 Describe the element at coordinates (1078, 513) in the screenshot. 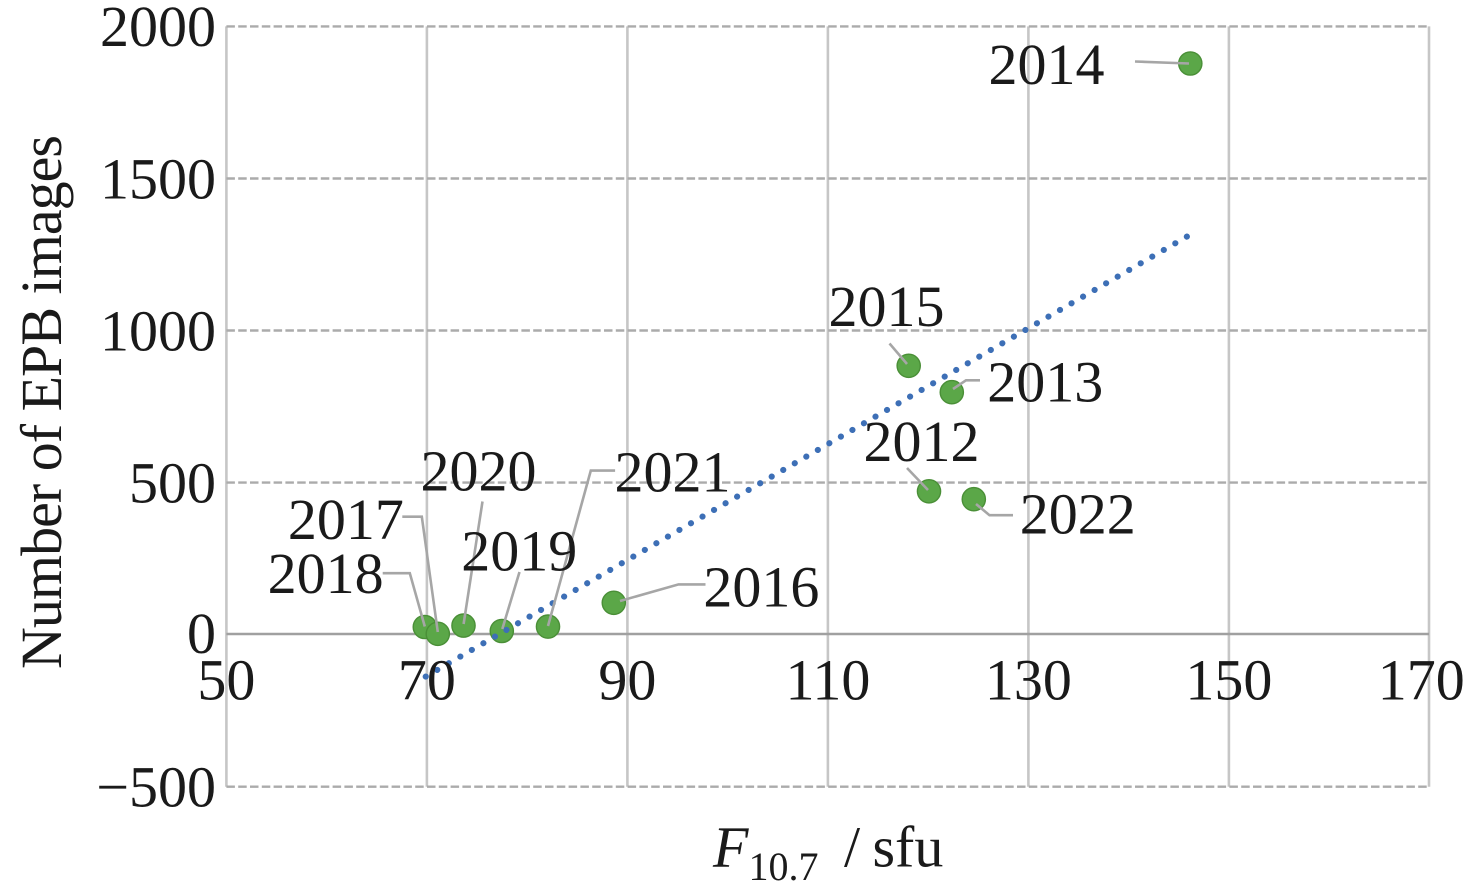

I see `svg-text: 2022` at that location.